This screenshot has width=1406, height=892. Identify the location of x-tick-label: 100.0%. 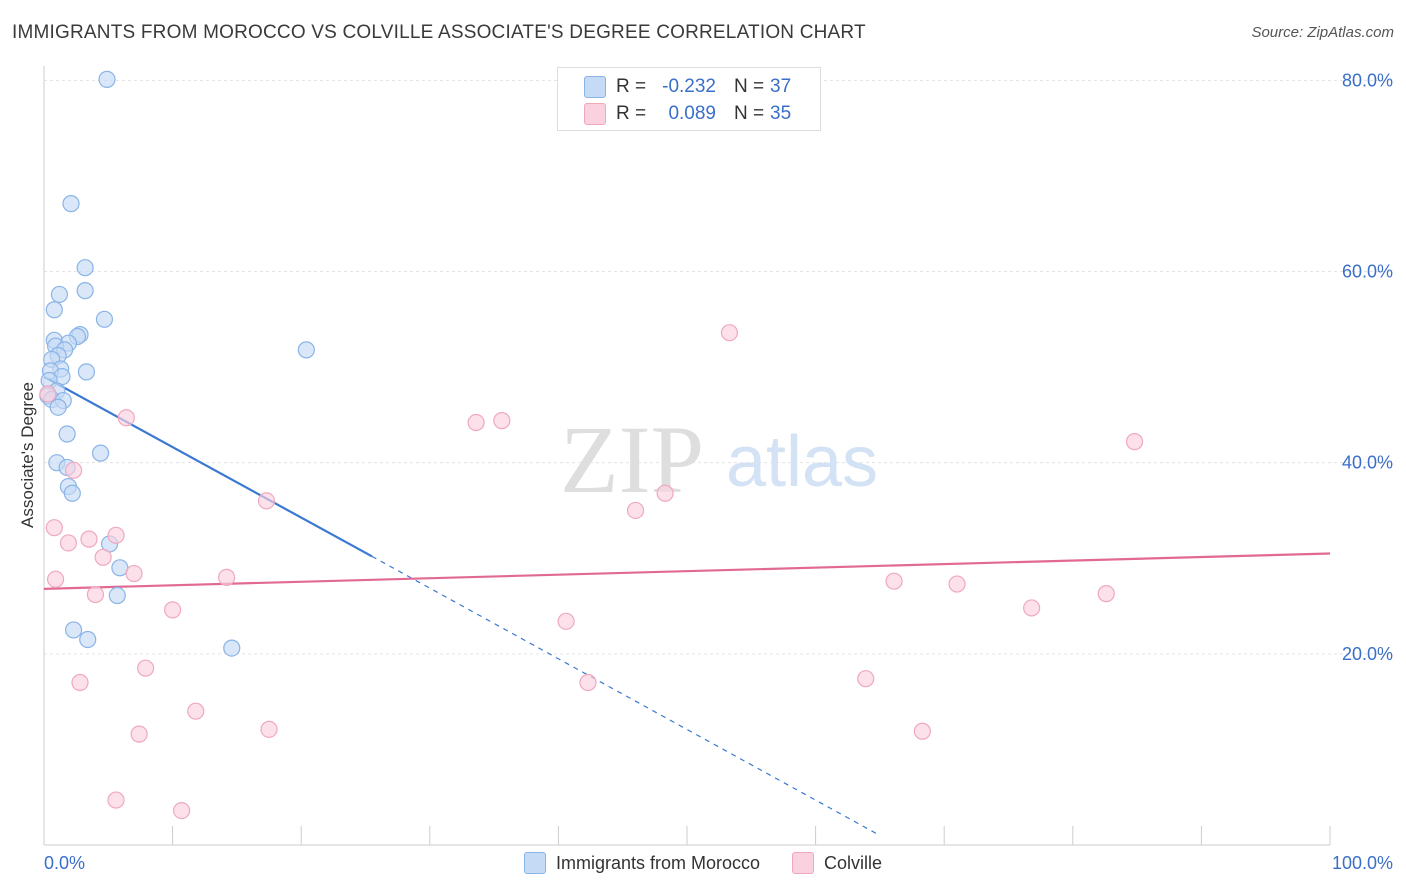
(1362, 863).